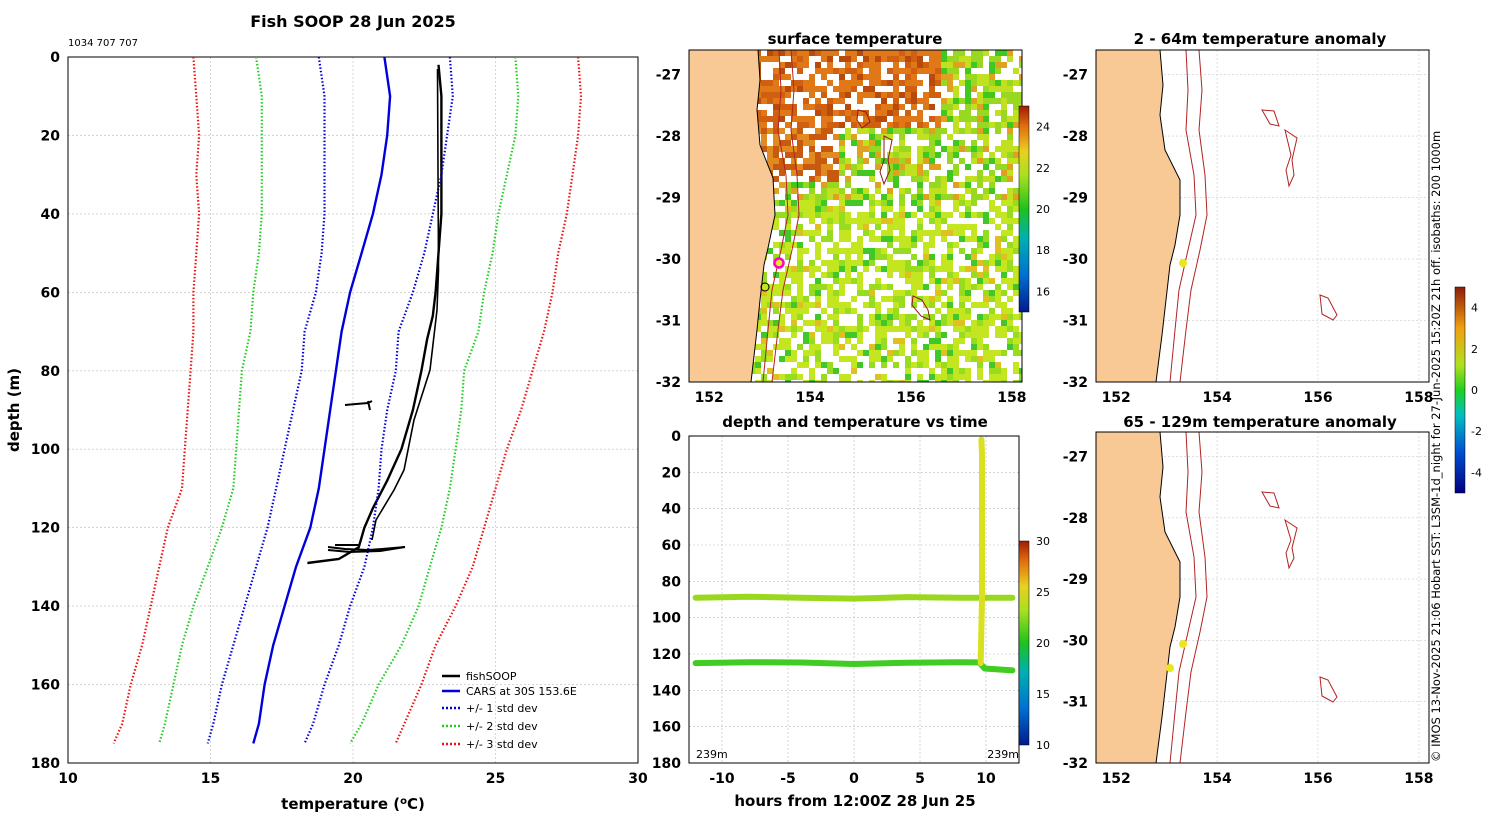 Image resolution: width=1500 pixels, height=820 pixels. What do you see at coordinates (1043, 209) in the screenshot?
I see `sst-colorbar-tick: 20` at bounding box center [1043, 209].